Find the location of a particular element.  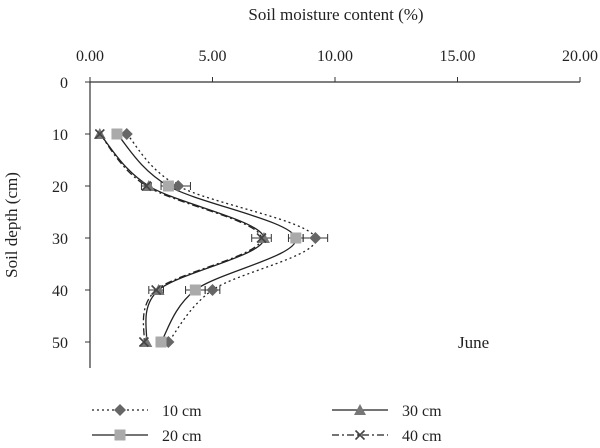

error-bars is located at coordinates (234, 264).